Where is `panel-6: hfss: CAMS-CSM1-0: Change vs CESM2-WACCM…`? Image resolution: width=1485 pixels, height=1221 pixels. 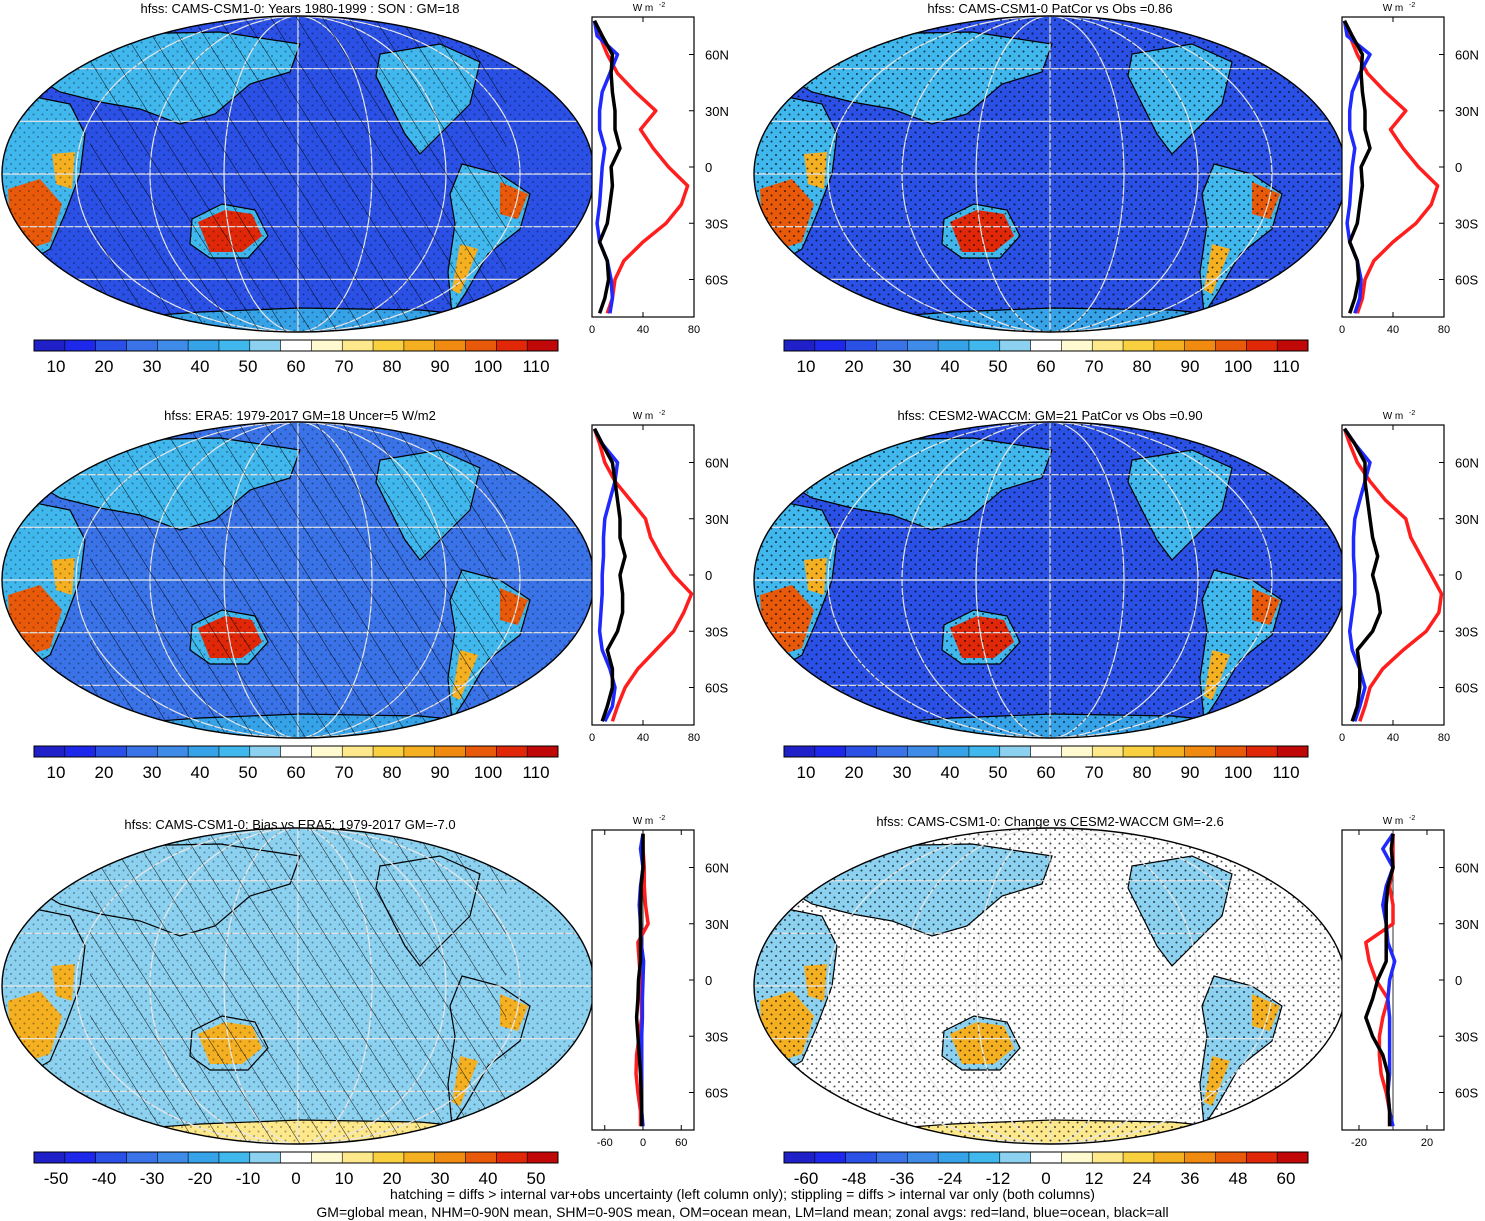
panel-6: hfss: CAMS-CSM1-0: Change vs CESM2-WACCM… is located at coordinates (1116, 1001).